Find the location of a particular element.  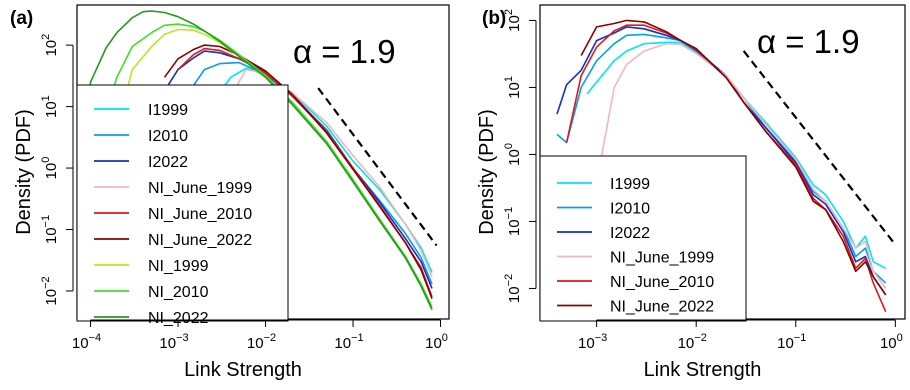

legend-label-ni-1999: NI_1999 is located at coordinates (178, 266).